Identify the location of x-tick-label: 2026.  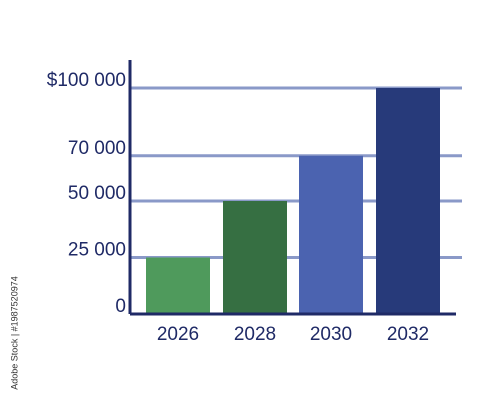
(178, 334).